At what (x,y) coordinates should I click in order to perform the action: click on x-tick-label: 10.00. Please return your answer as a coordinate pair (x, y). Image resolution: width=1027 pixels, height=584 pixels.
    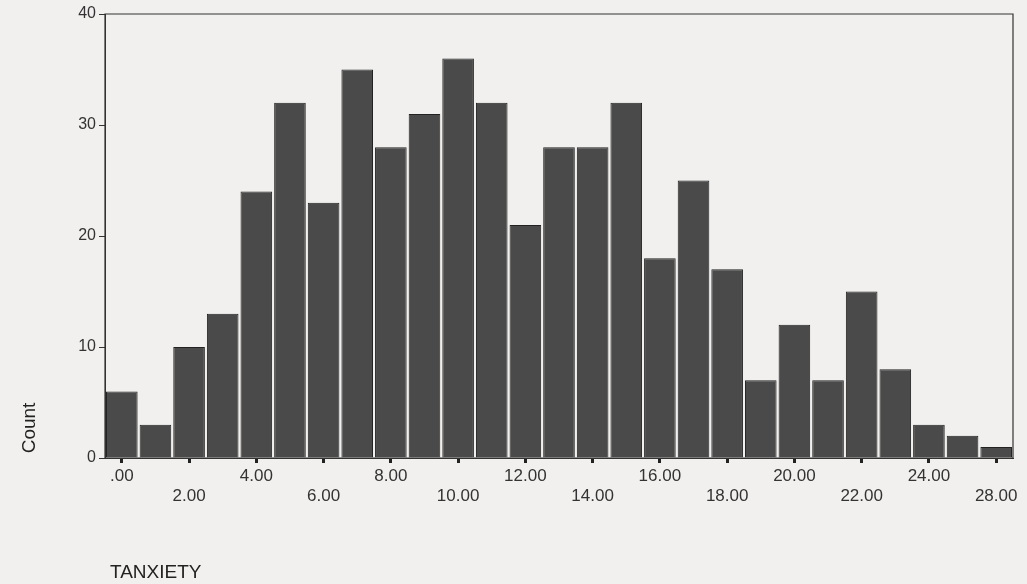
    Looking at the image, I should click on (458, 496).